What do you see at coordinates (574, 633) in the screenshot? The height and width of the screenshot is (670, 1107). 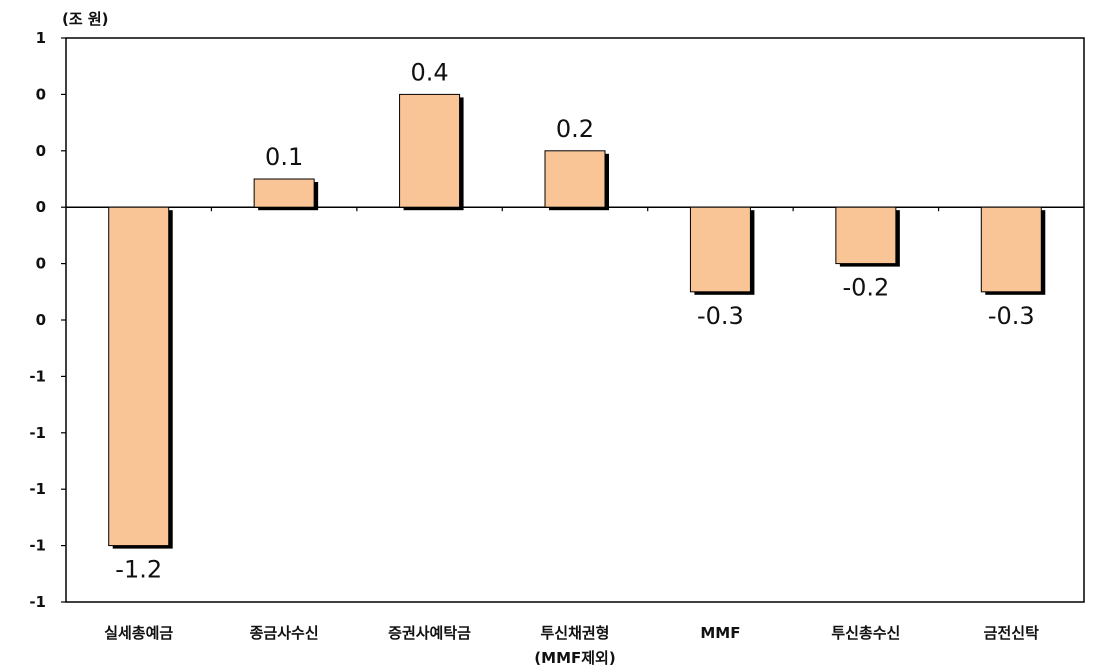 I see `category-label: 투신채권형` at bounding box center [574, 633].